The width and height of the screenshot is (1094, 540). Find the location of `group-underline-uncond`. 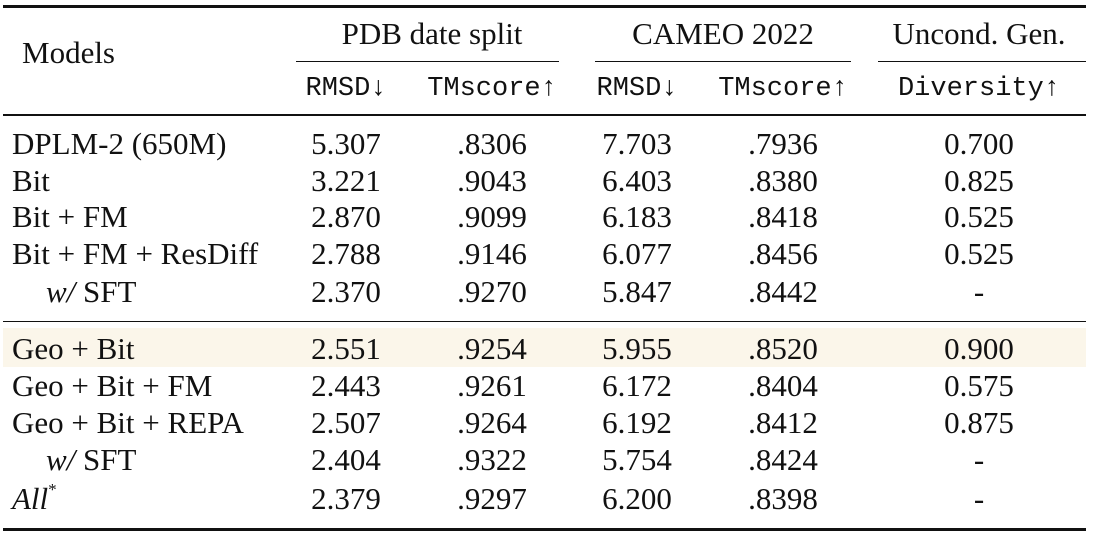

group-underline-uncond is located at coordinates (982, 62).